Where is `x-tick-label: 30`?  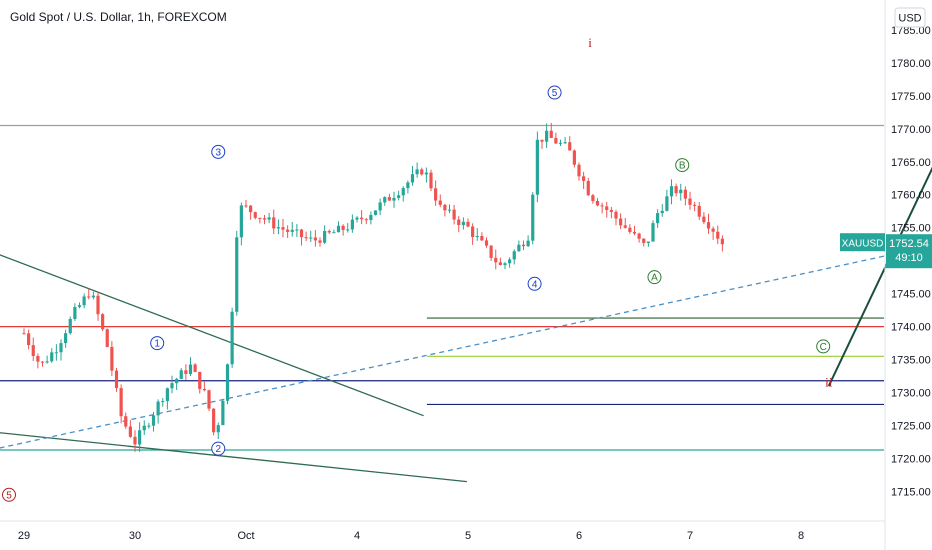
x-tick-label: 30 is located at coordinates (135, 536).